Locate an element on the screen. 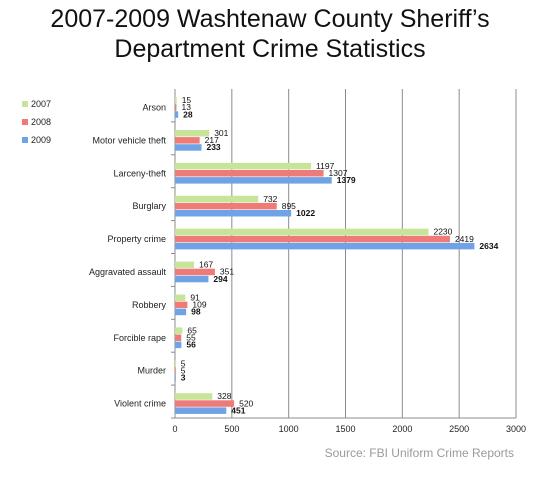  bar-property-crime-2009 is located at coordinates (325, 246).